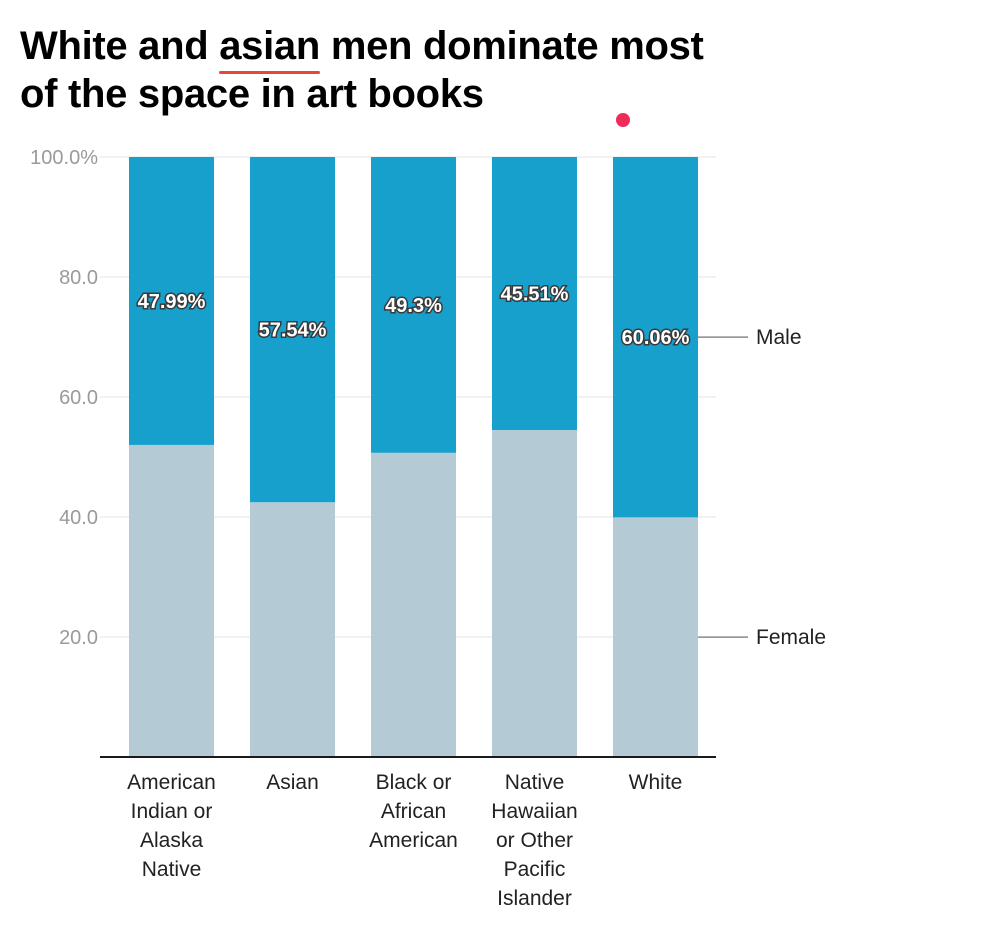 The image size is (996, 952). Describe the element at coordinates (78, 518) in the screenshot. I see `y-tick-label: 40.0` at that location.